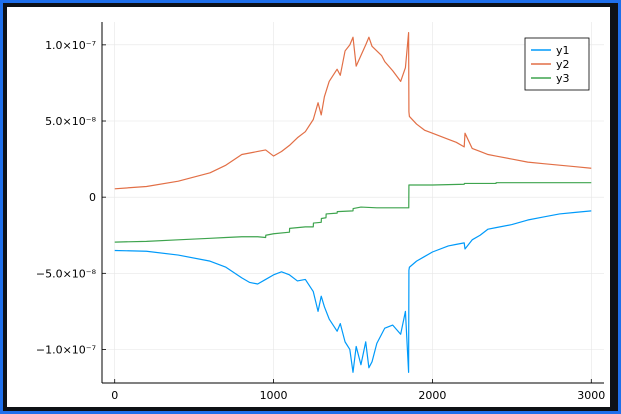 The image size is (621, 414). What do you see at coordinates (563, 64) in the screenshot?
I see `legend-label-y2: y2` at bounding box center [563, 64].